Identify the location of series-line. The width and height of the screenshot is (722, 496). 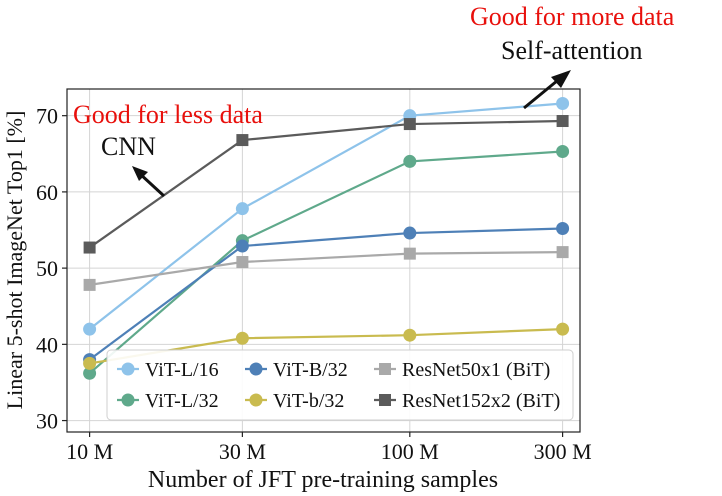
(326, 268).